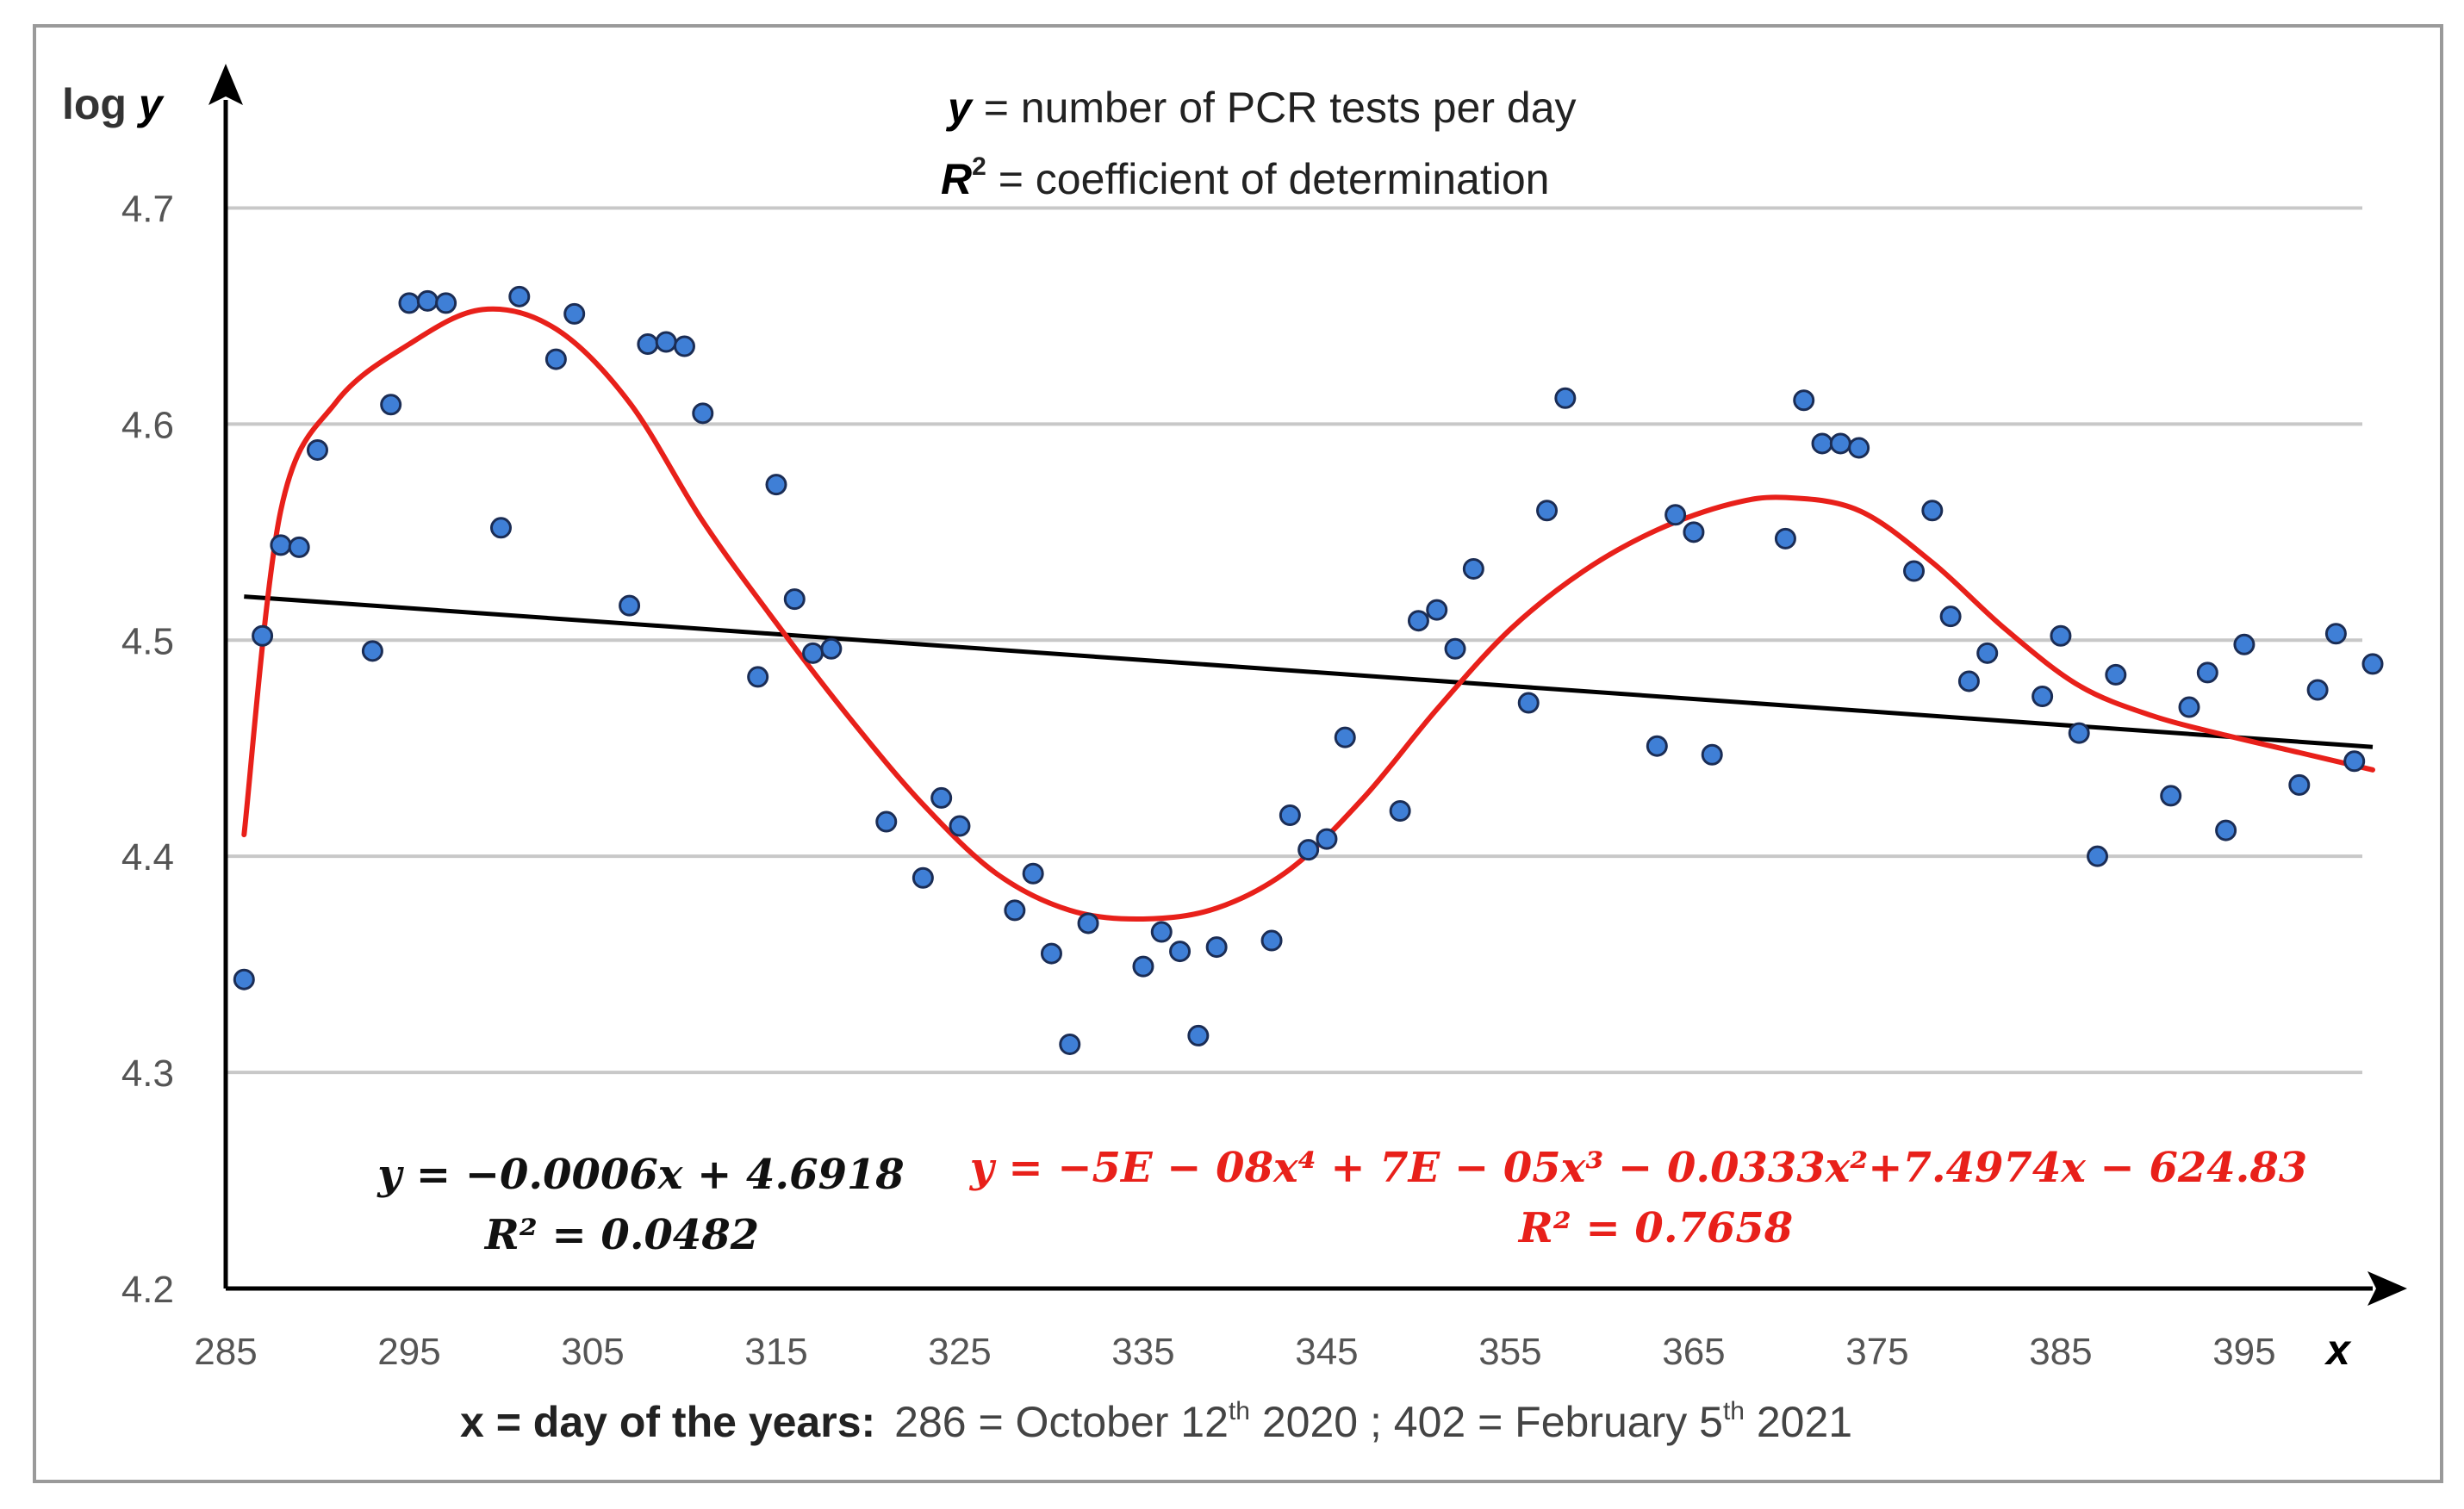 This screenshot has height=1509, width=2464. Describe the element at coordinates (148, 857) in the screenshot. I see `y-tick-label: 4.4` at that location.